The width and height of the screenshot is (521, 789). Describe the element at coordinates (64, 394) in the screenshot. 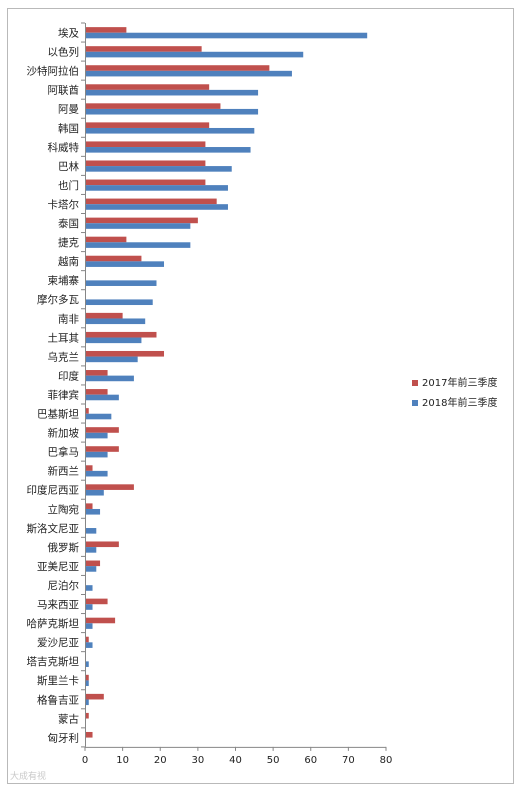

I see `category-label: 菲律宾` at that location.